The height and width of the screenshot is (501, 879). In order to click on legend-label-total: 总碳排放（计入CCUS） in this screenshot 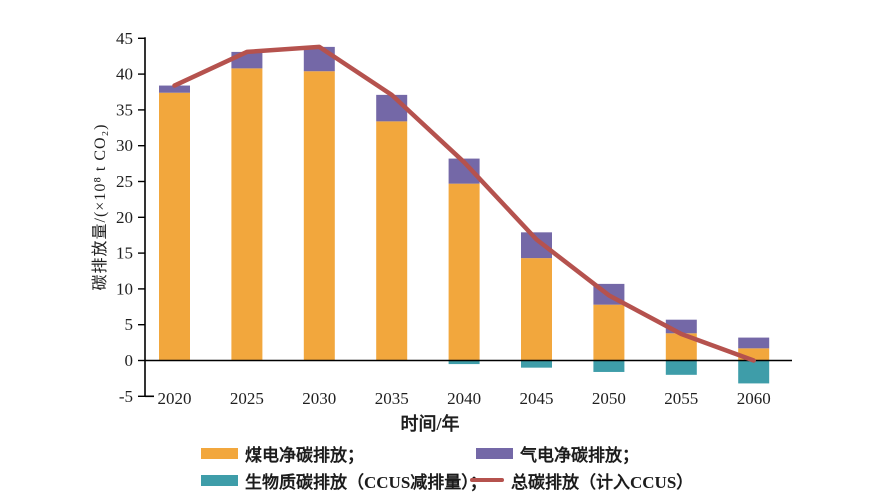, I will do `click(602, 482)`.